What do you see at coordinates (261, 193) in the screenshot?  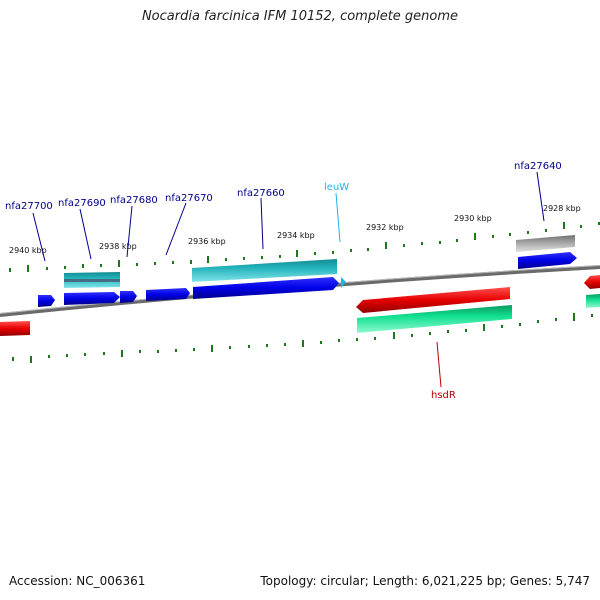 I see `gene-label-nfa27660: nfa27660` at bounding box center [261, 193].